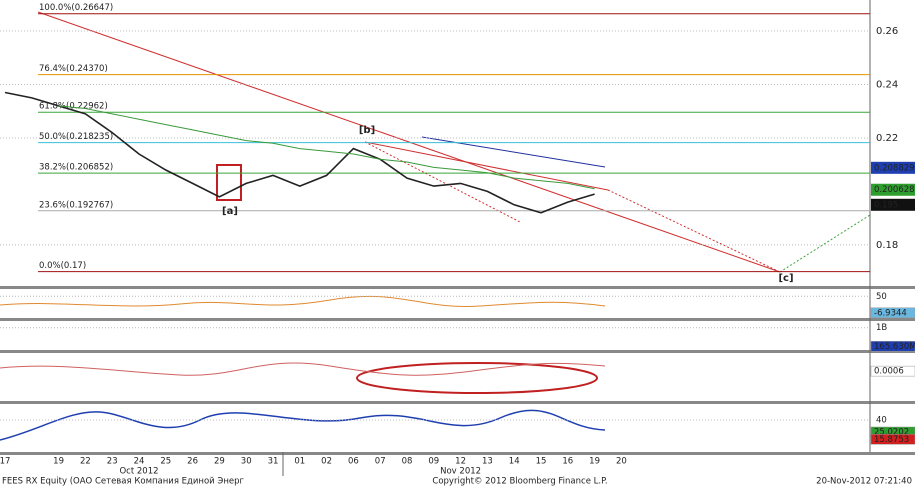 This screenshot has height=488, width=915. I want to click on x-tick-label: 17, so click(5, 462).